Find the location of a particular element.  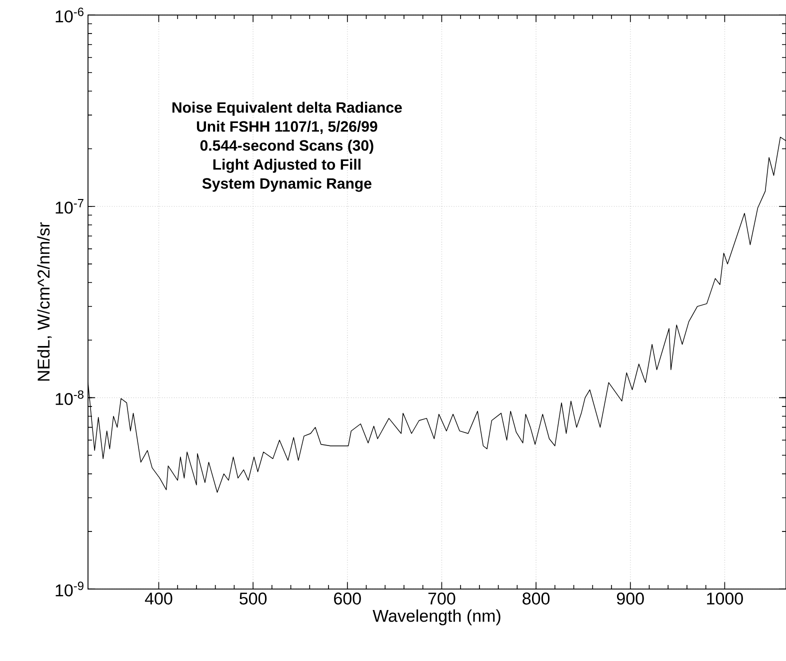

annotation: Light Adjusted to Fill is located at coordinates (286, 165).